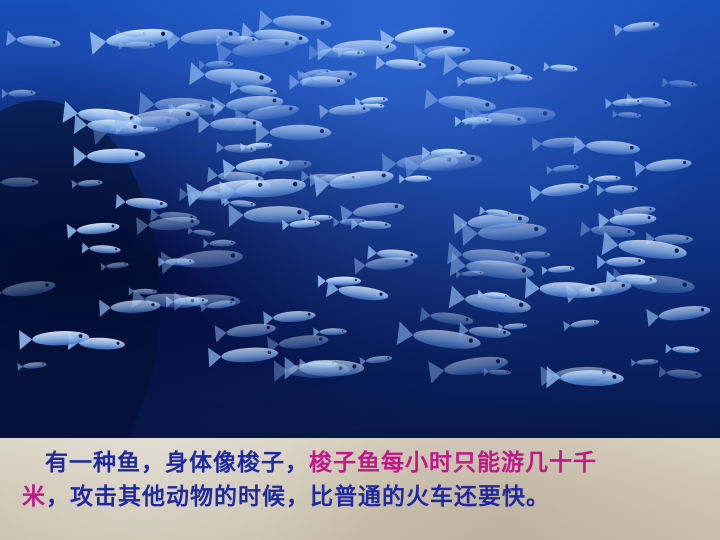 The height and width of the screenshot is (540, 720). What do you see at coordinates (298, 496) in the screenshot?
I see `caption-part-2: ，攻击其他动物的时候，比普通的火车还要快。` at bounding box center [298, 496].